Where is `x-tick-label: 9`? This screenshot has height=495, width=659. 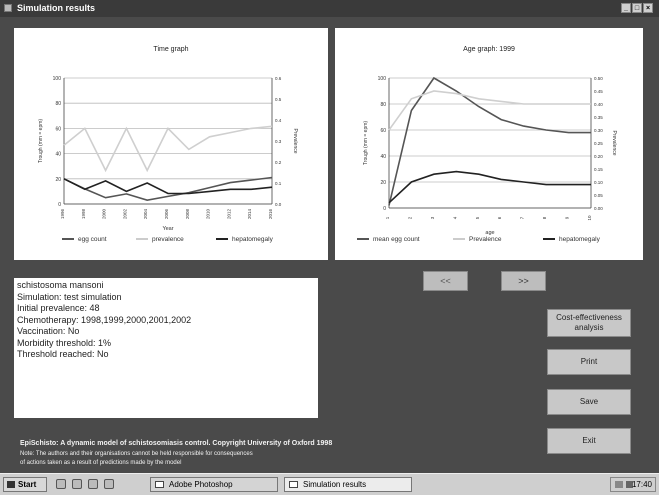
x-tick-label: 9 is located at coordinates (567, 217).